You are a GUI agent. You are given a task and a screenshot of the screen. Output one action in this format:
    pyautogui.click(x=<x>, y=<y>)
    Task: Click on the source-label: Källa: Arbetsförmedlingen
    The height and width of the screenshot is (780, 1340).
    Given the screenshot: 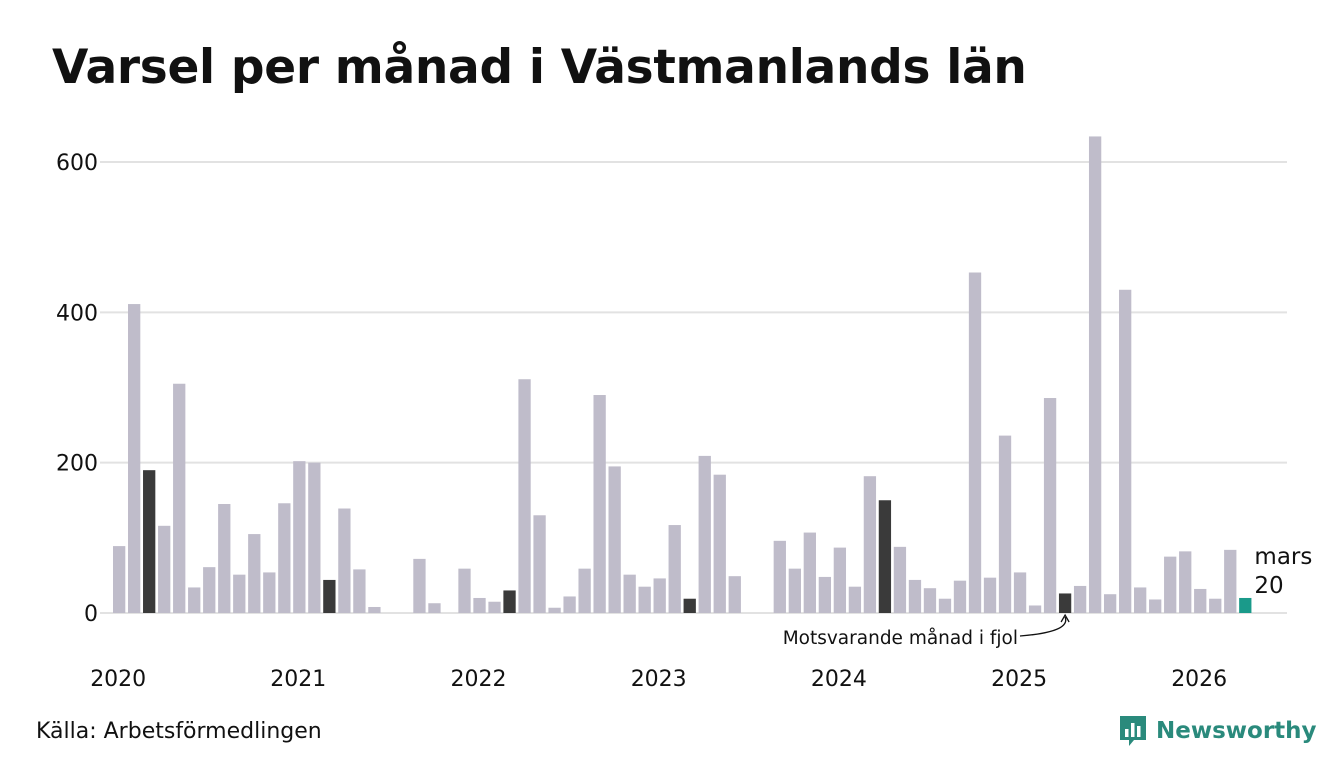 What is the action you would take?
    pyautogui.click(x=179, y=731)
    